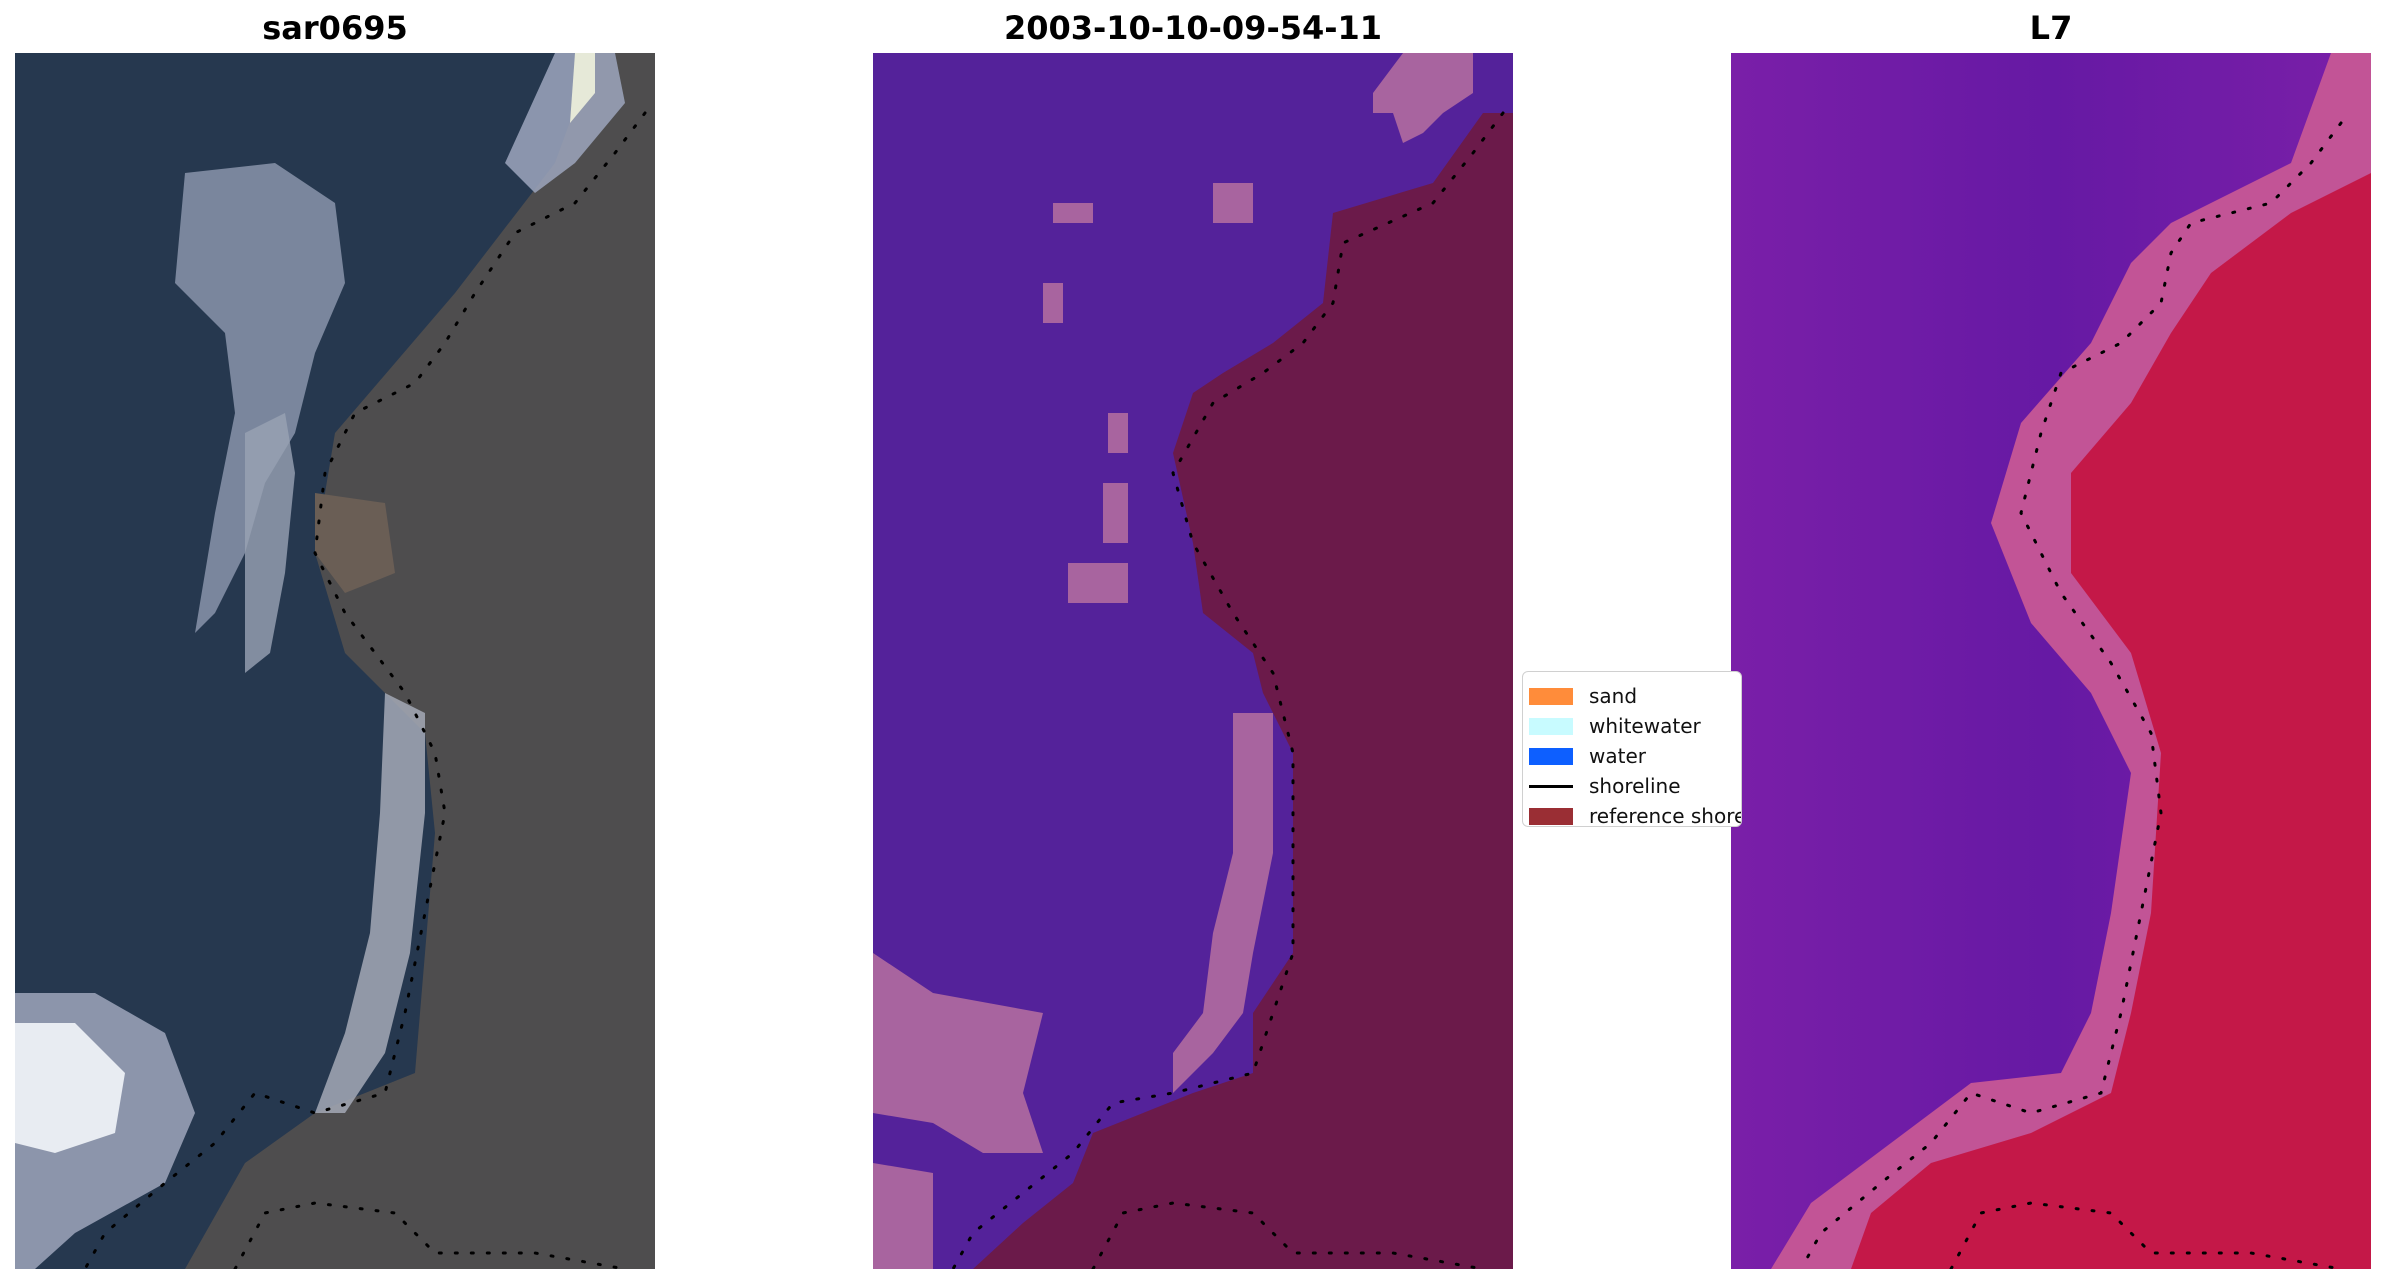  I want to click on panel-title-rgb: sar0695, so click(335, 28).